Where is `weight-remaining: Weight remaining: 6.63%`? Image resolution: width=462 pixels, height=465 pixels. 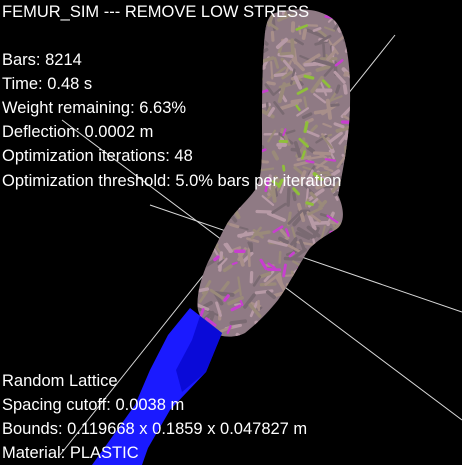 weight-remaining: Weight remaining: 6.63% is located at coordinates (94, 108).